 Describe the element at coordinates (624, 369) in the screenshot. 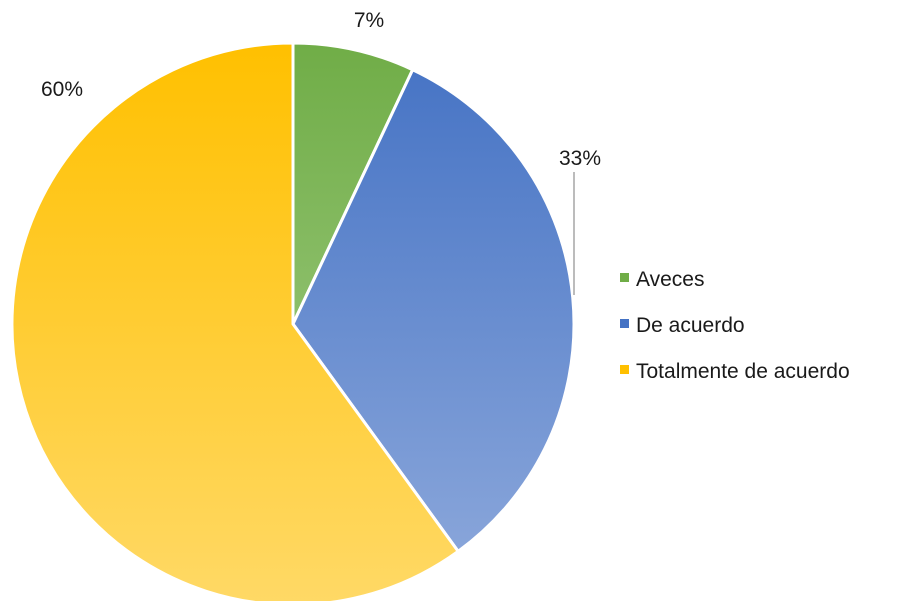

I see `legend-swatch-totalmente-de-acuerdo` at that location.